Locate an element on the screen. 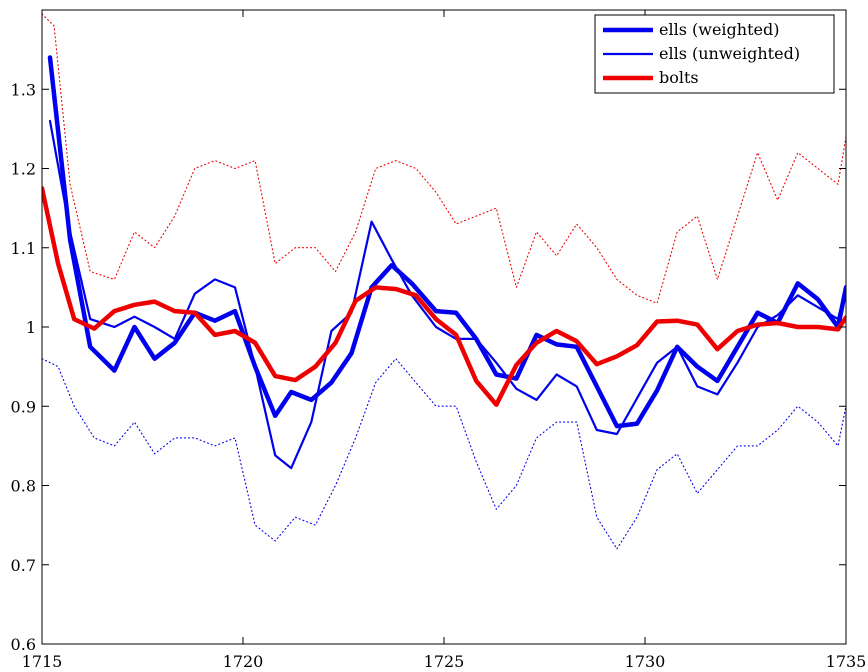  y-tick-label: 1.1 is located at coordinates (23, 248).